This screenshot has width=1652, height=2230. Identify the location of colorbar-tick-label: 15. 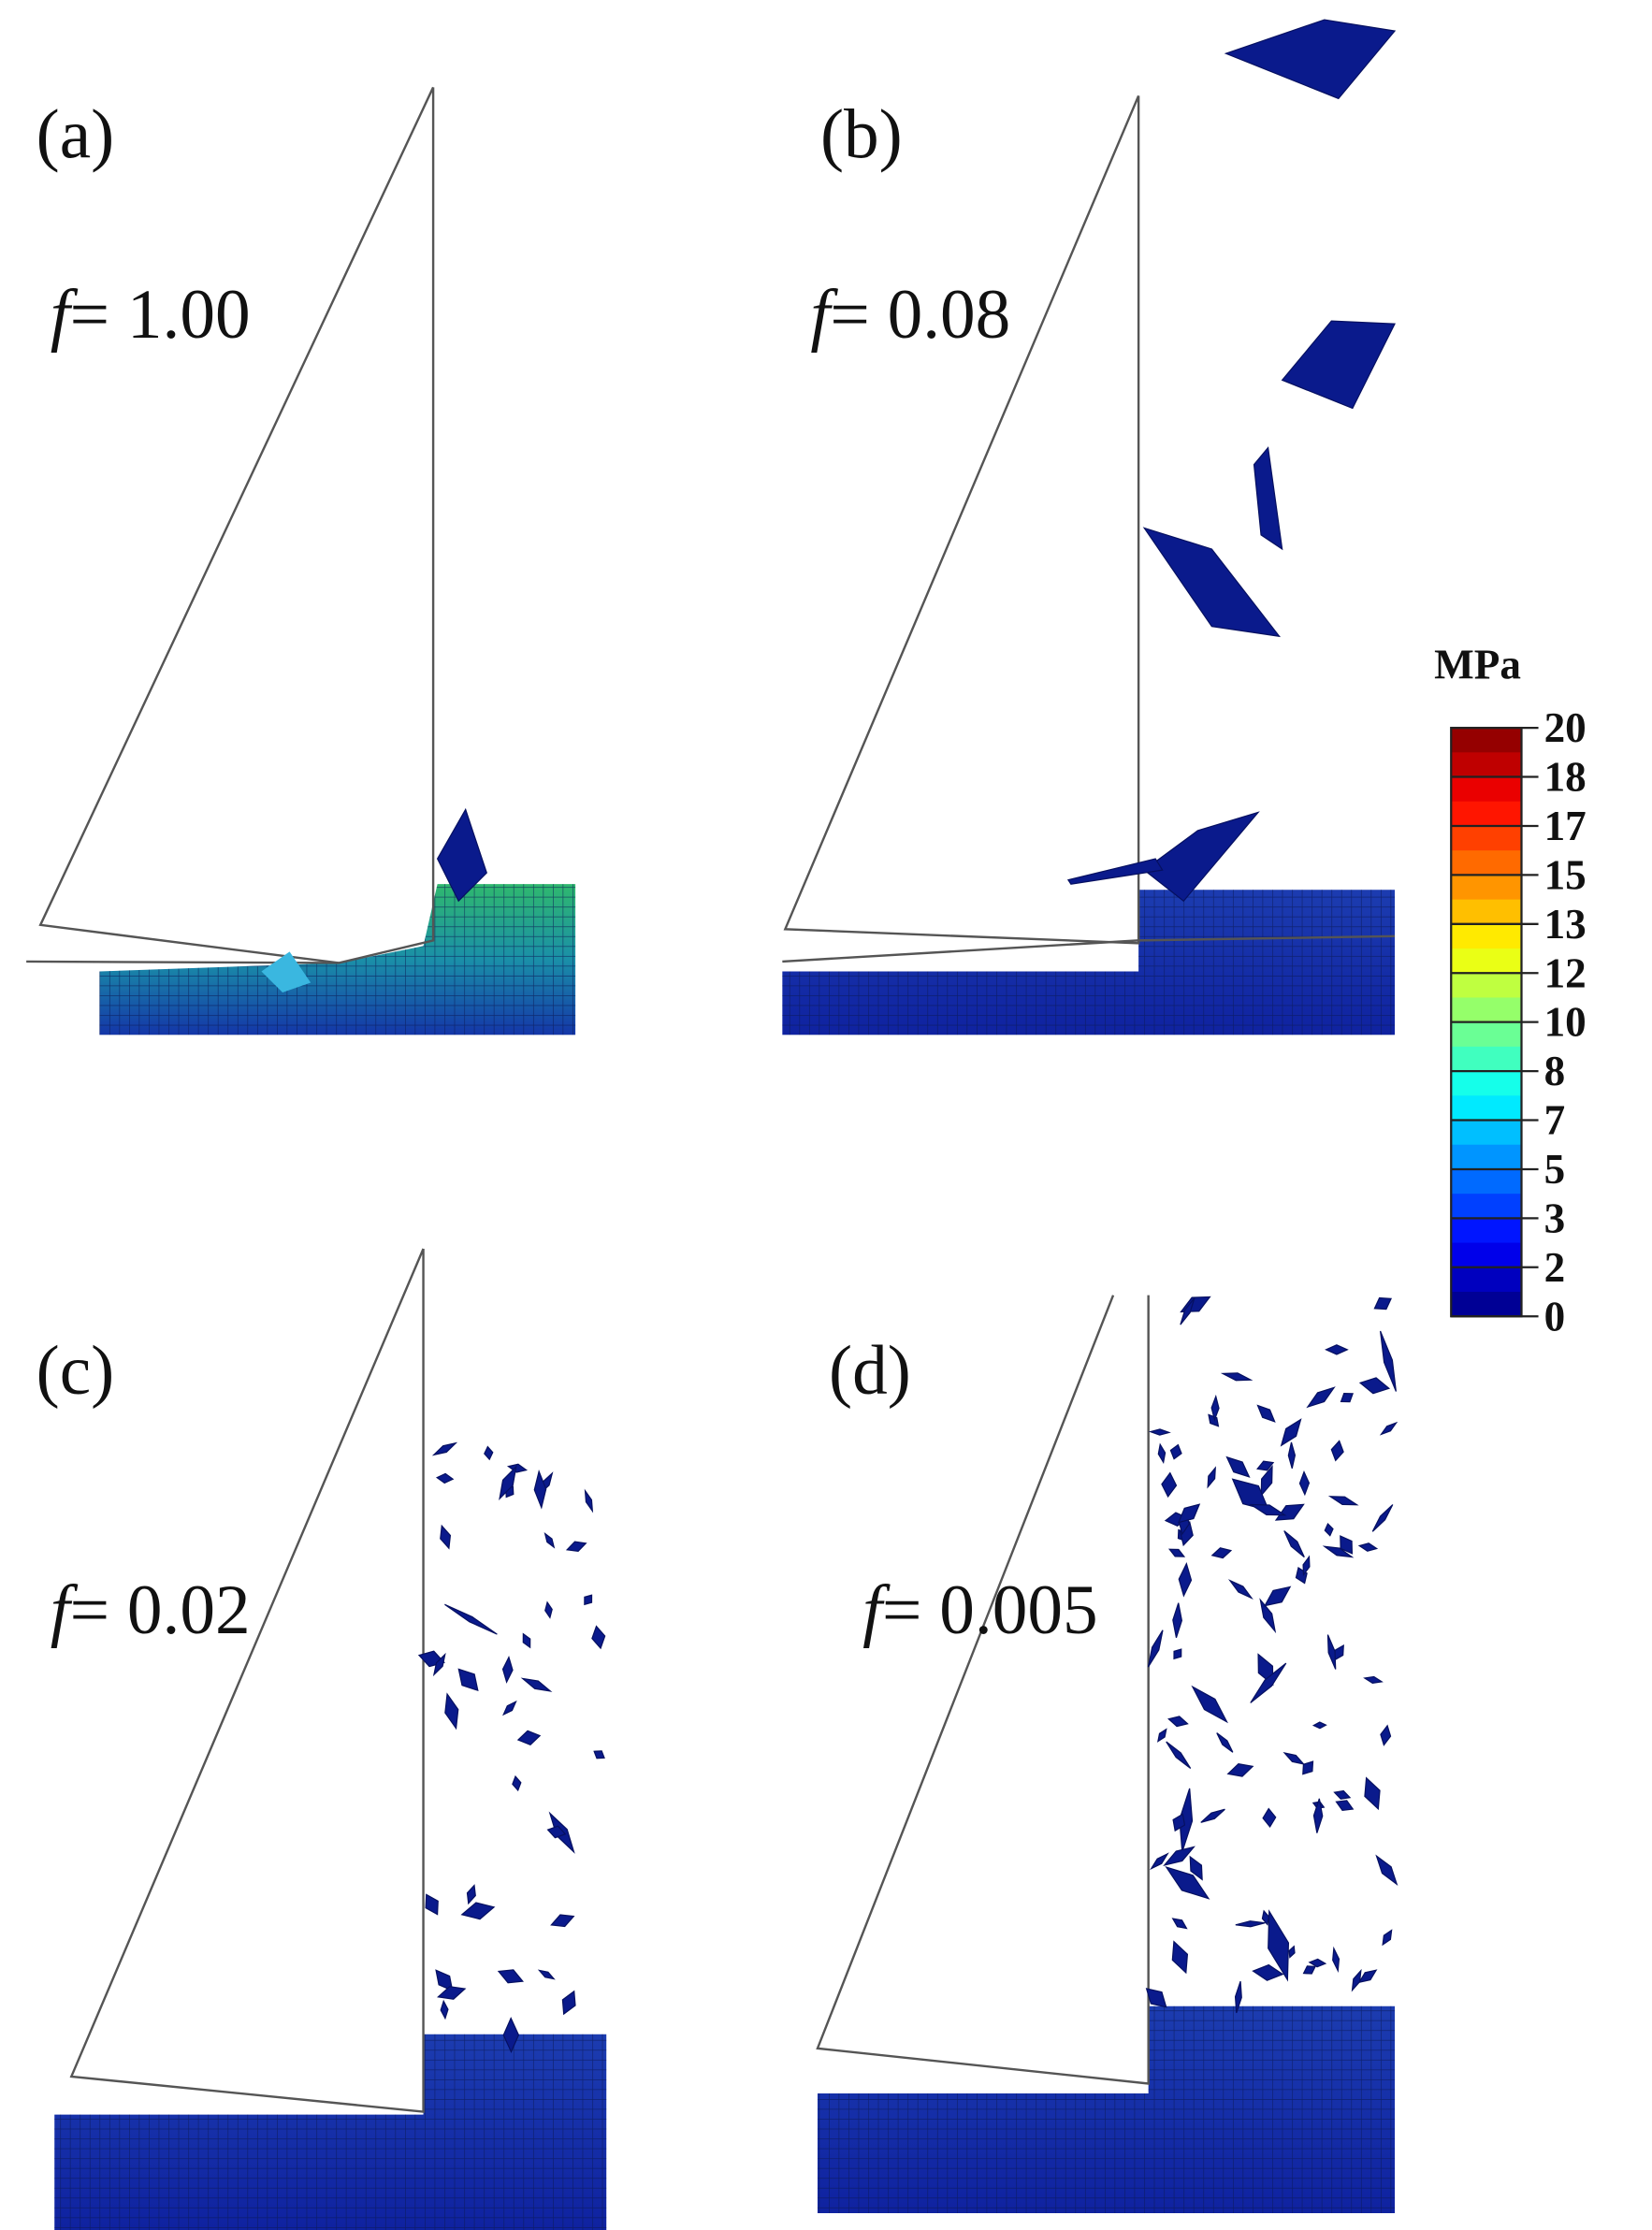
(1565, 874).